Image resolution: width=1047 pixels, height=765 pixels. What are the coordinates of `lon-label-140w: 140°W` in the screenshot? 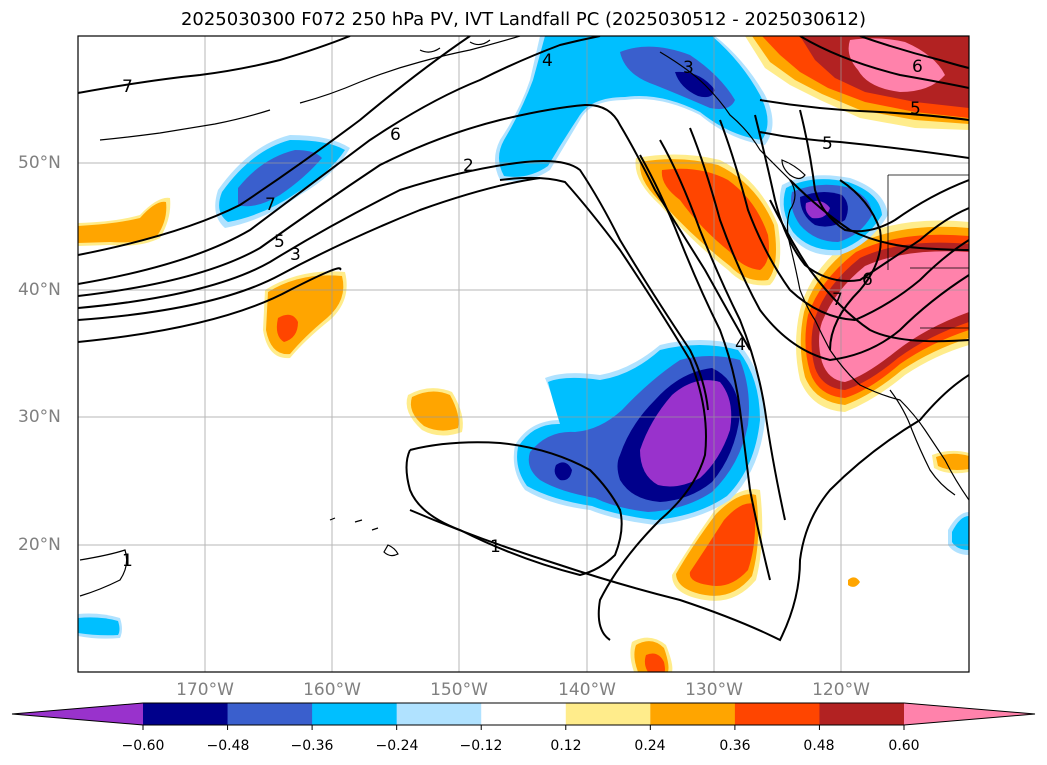 It's located at (587, 690).